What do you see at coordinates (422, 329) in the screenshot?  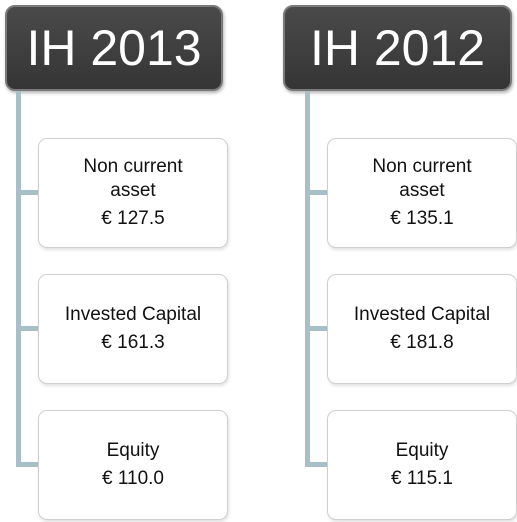 I see `item-box: Invested Capital € 181.8` at bounding box center [422, 329].